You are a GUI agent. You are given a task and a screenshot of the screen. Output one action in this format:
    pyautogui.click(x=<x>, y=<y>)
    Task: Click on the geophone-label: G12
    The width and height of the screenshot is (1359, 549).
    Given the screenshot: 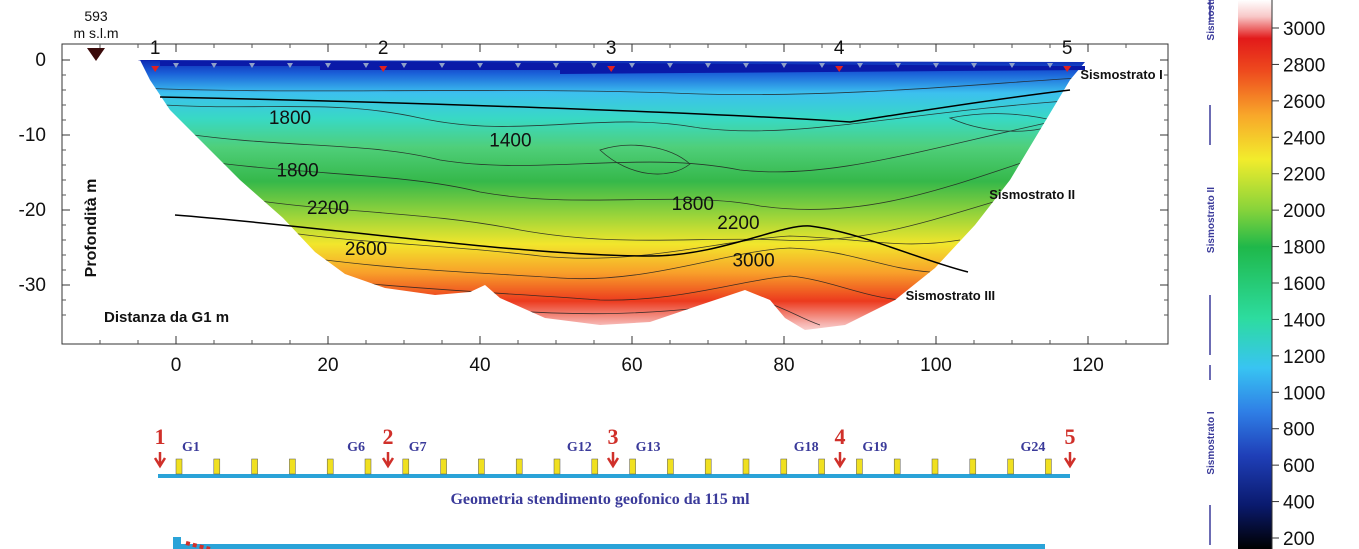 What is the action you would take?
    pyautogui.click(x=579, y=447)
    